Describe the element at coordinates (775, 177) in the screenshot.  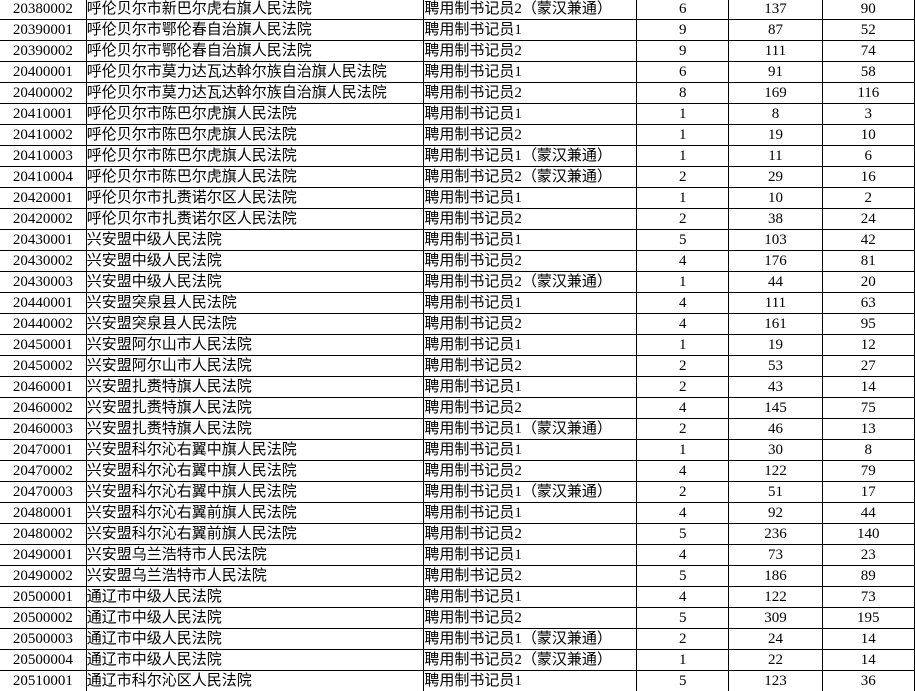
I see `cell-num-2: 29` at that location.